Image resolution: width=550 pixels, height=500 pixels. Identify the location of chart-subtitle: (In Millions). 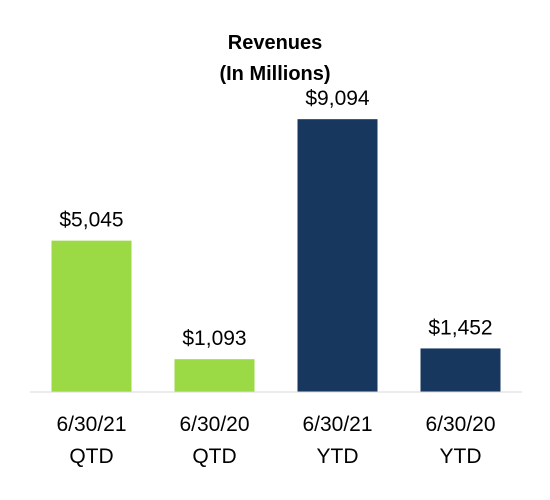
(274, 74).